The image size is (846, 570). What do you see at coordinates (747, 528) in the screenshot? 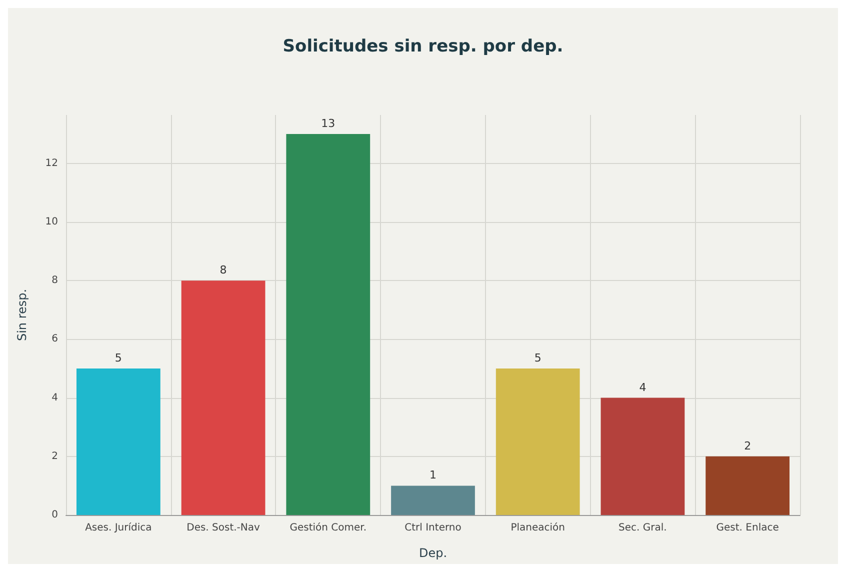
I see `x-tick-label: Gest. Enlace` at bounding box center [747, 528].